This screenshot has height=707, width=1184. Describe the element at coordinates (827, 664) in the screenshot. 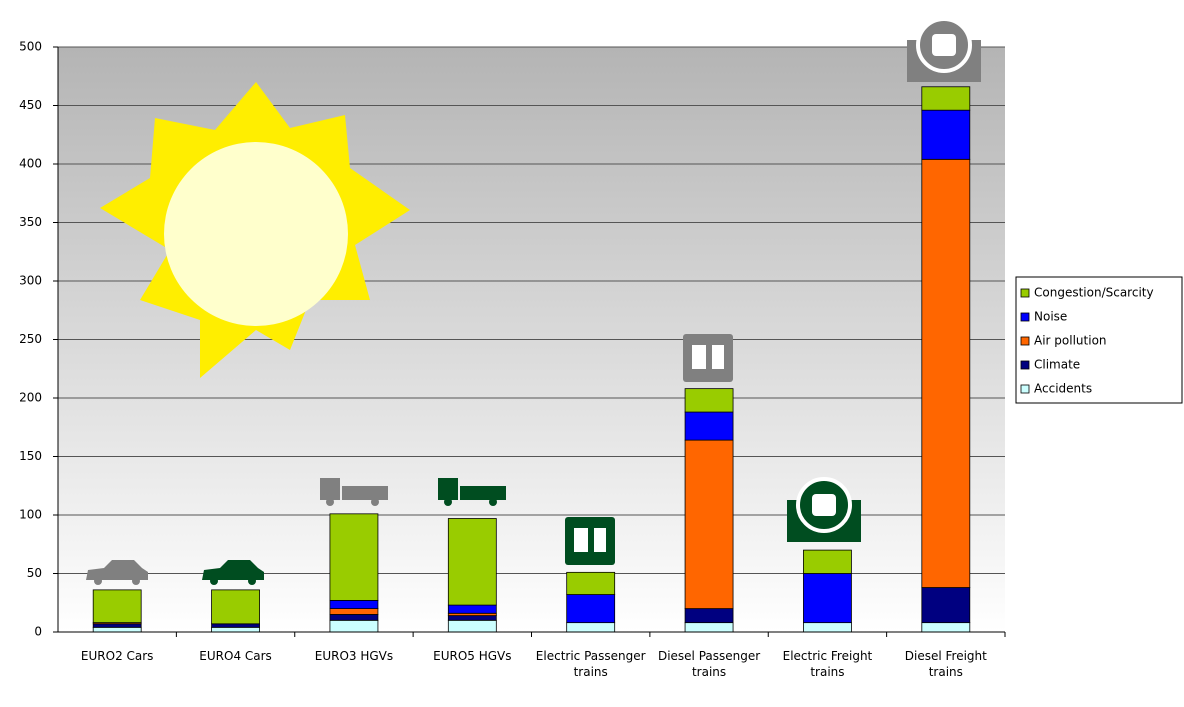

I see `x-tick-label: Electric Freight trains` at that location.